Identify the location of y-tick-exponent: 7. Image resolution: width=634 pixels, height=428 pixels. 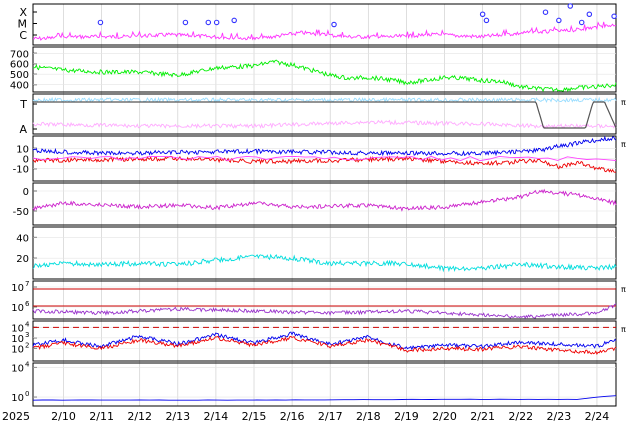
(27, 284).